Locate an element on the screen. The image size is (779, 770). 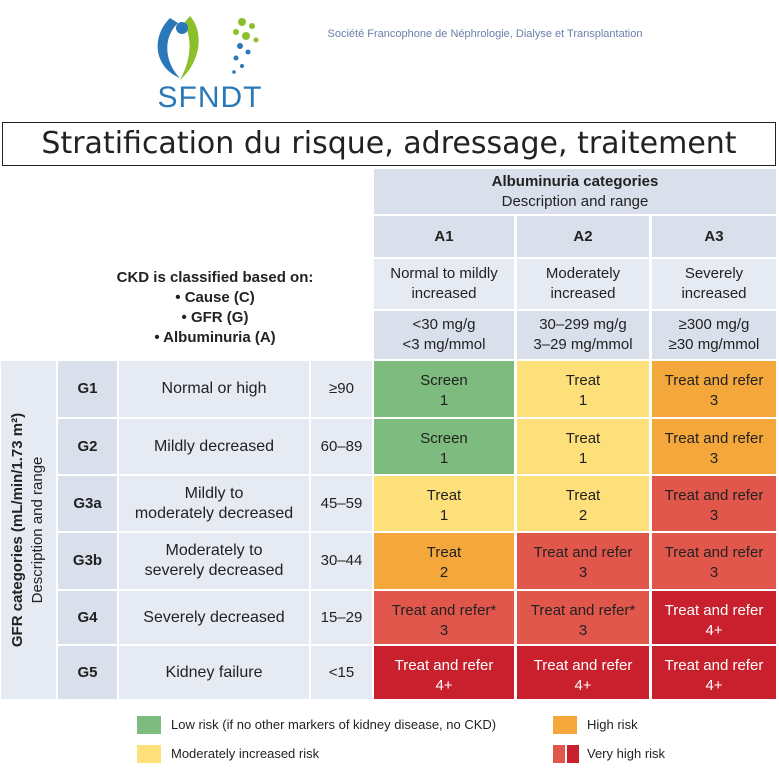
column-code: A1 is located at coordinates (444, 236).